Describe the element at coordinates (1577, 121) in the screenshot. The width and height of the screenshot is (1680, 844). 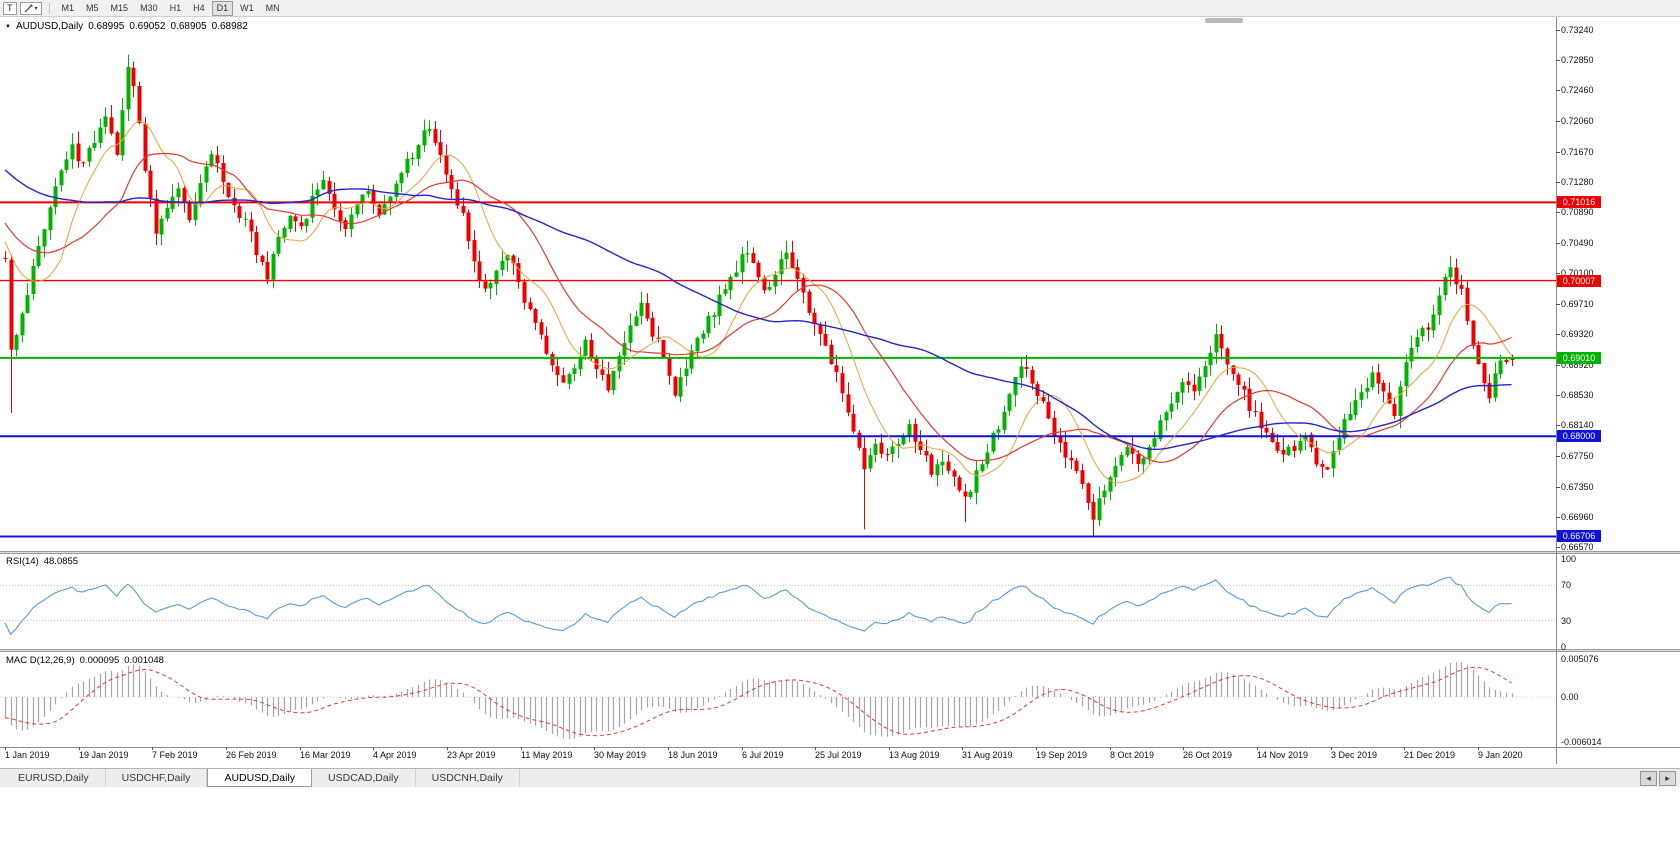
I see `price-tick-label: 0.72060` at that location.